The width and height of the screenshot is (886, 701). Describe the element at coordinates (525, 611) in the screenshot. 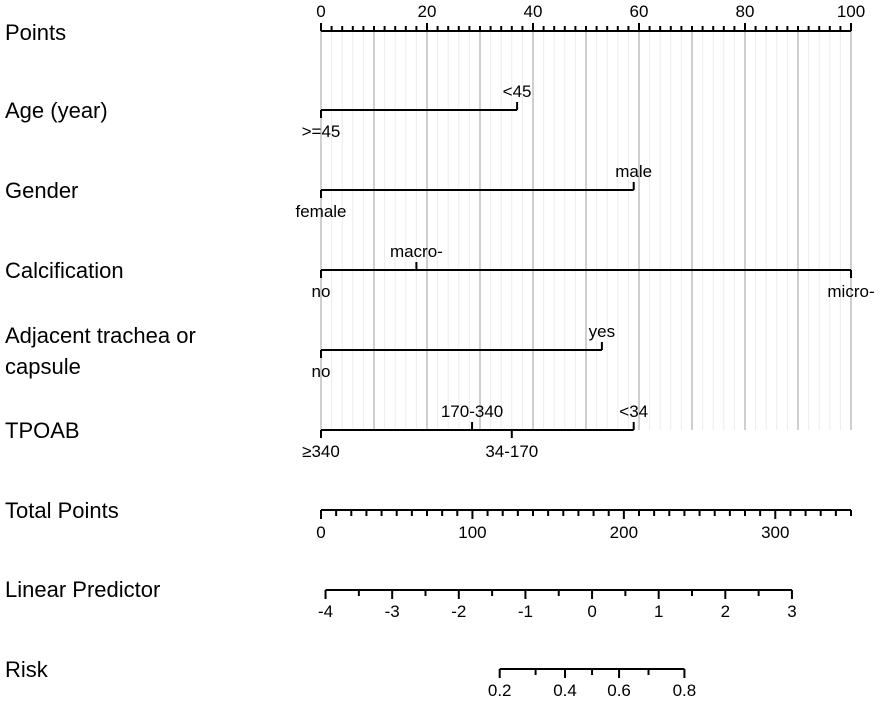

I see `linear-predictor-tick-label: -1` at that location.